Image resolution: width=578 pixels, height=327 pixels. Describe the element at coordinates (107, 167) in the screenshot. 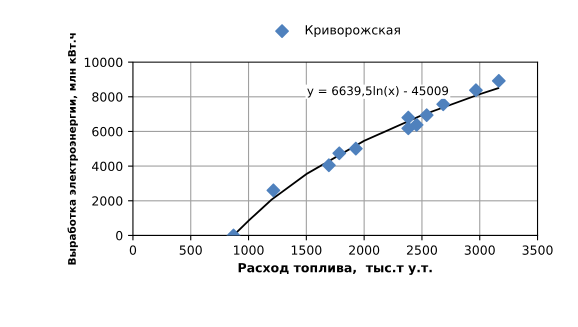

I see `y-tick-label: 4000` at that location.